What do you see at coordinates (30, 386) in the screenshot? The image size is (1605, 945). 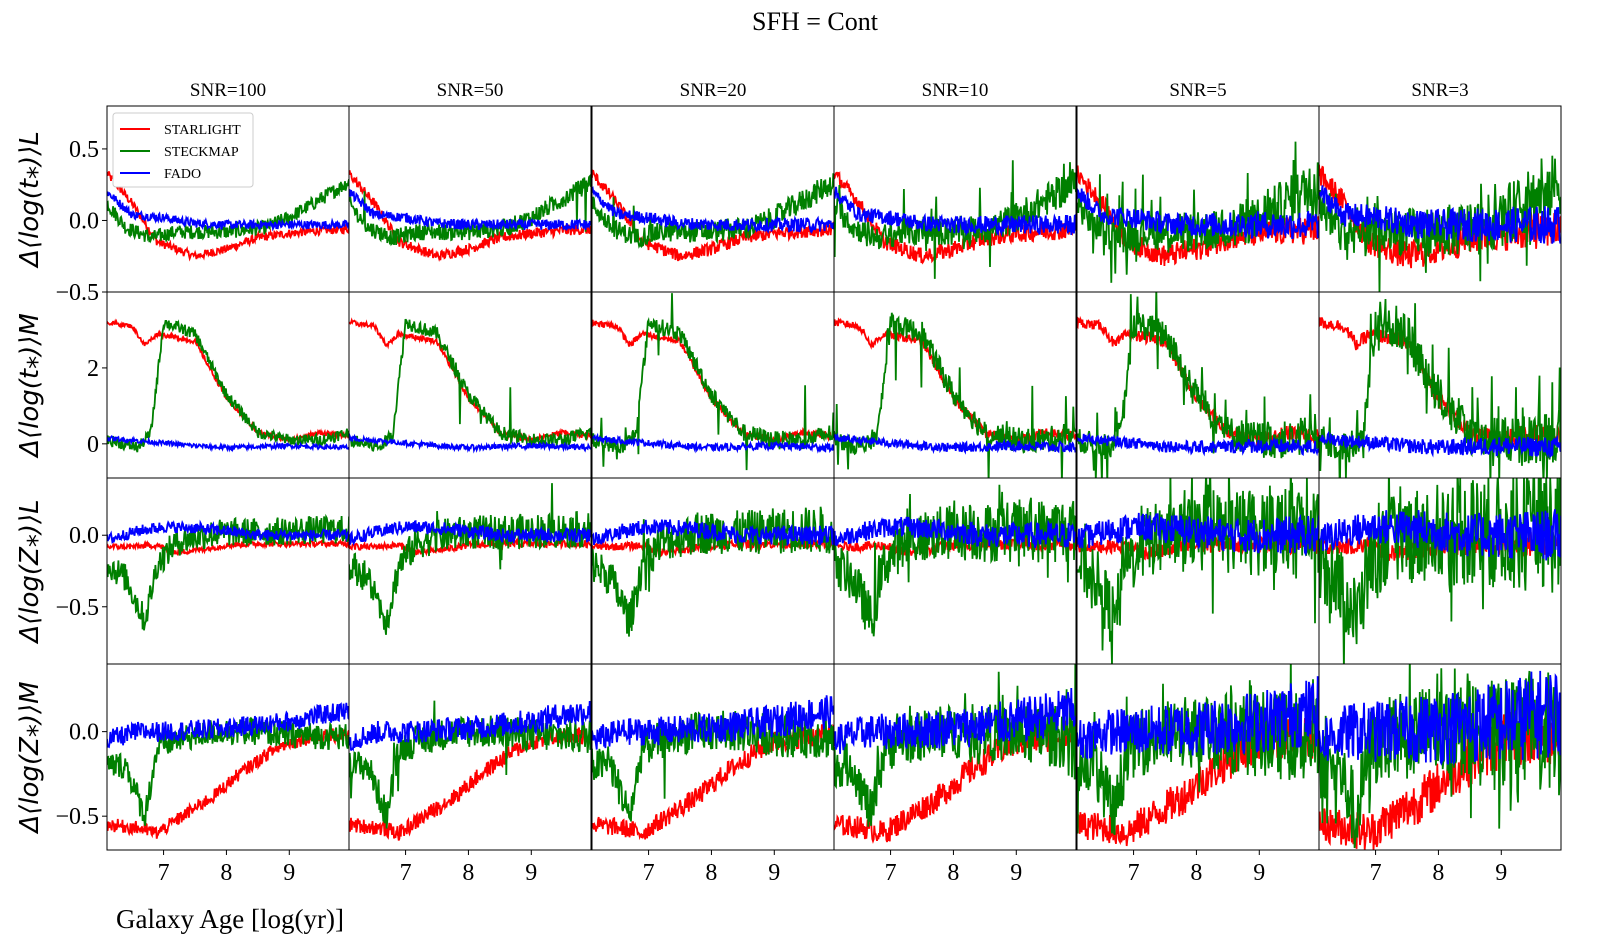 I see `y-axis-label: Δ⟨log(t⁎)⟩M` at bounding box center [30, 386].